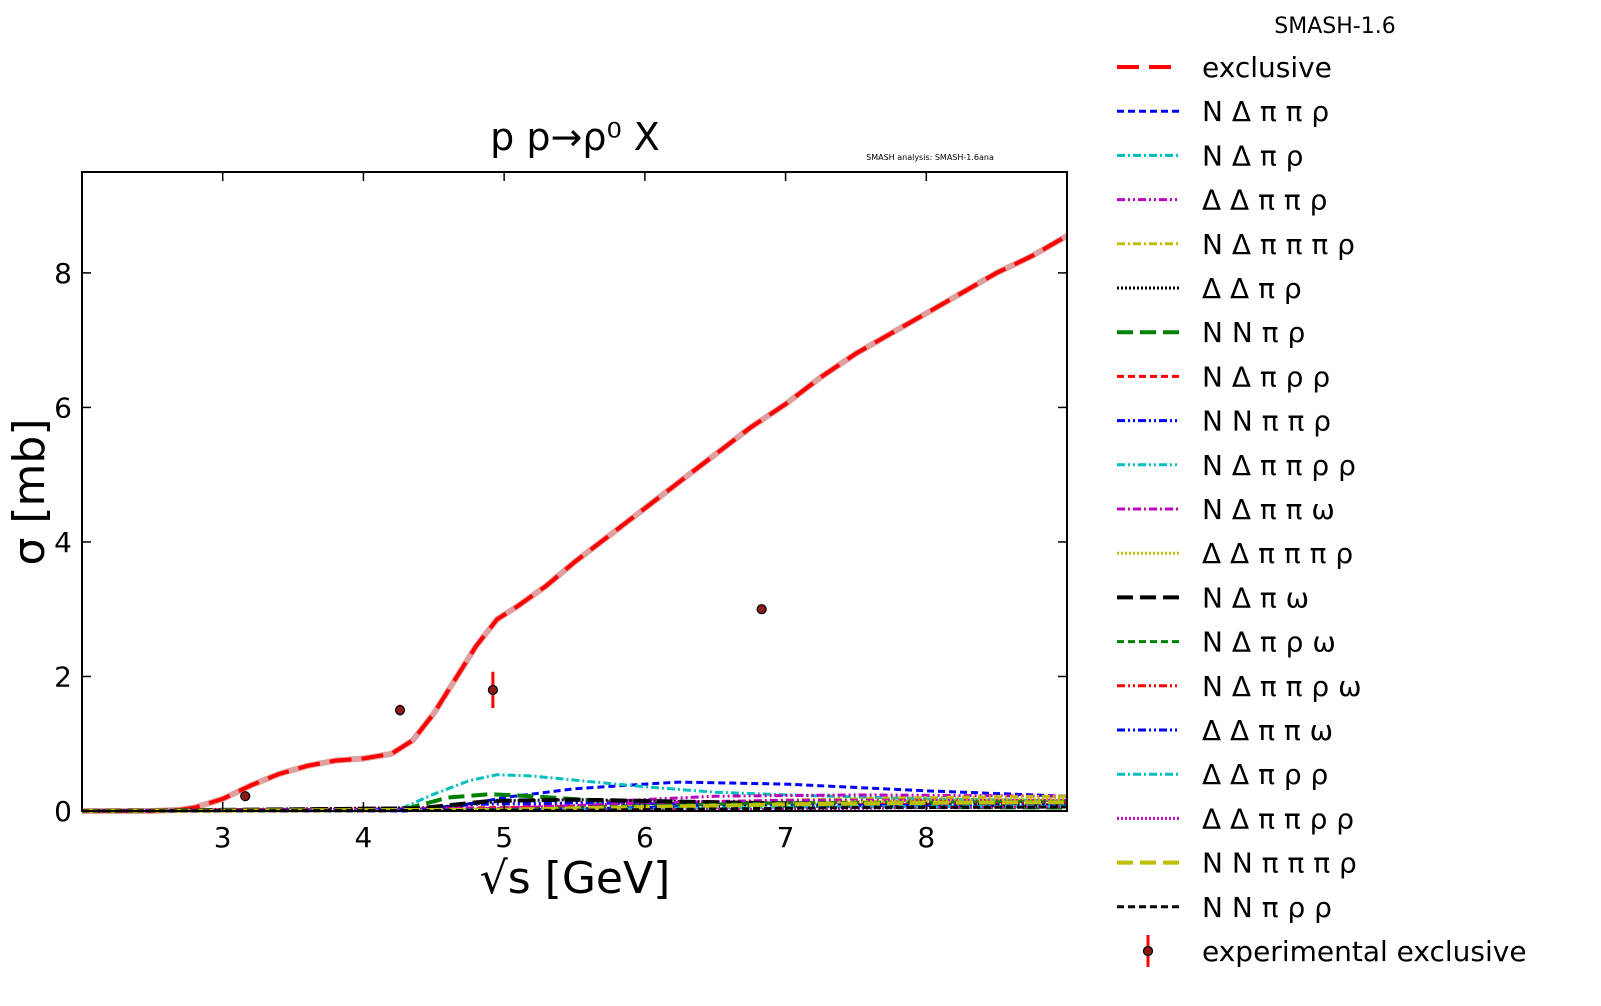 Image resolution: width=1601 pixels, height=1006 pixels. I want to click on legend-item: N Δ π ρ ρ, so click(1223, 376).